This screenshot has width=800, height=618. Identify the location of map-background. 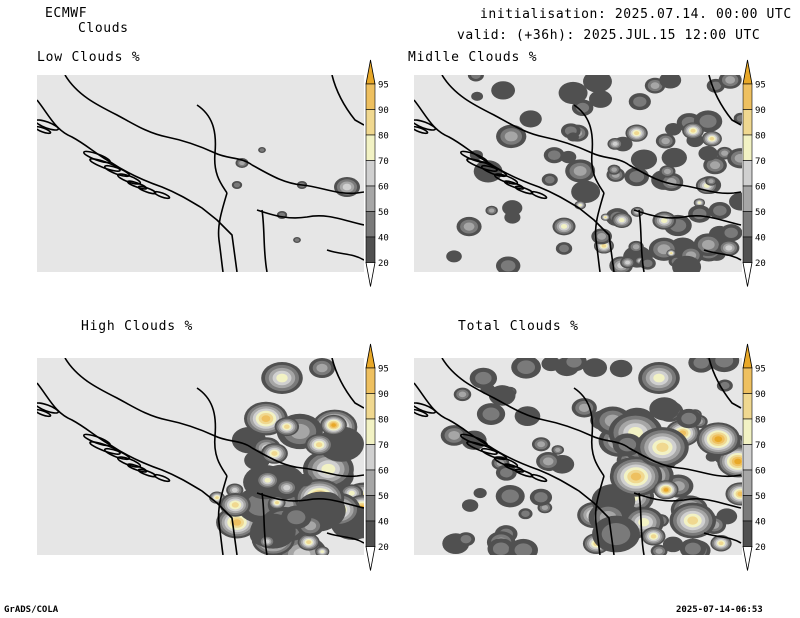
(200, 173).